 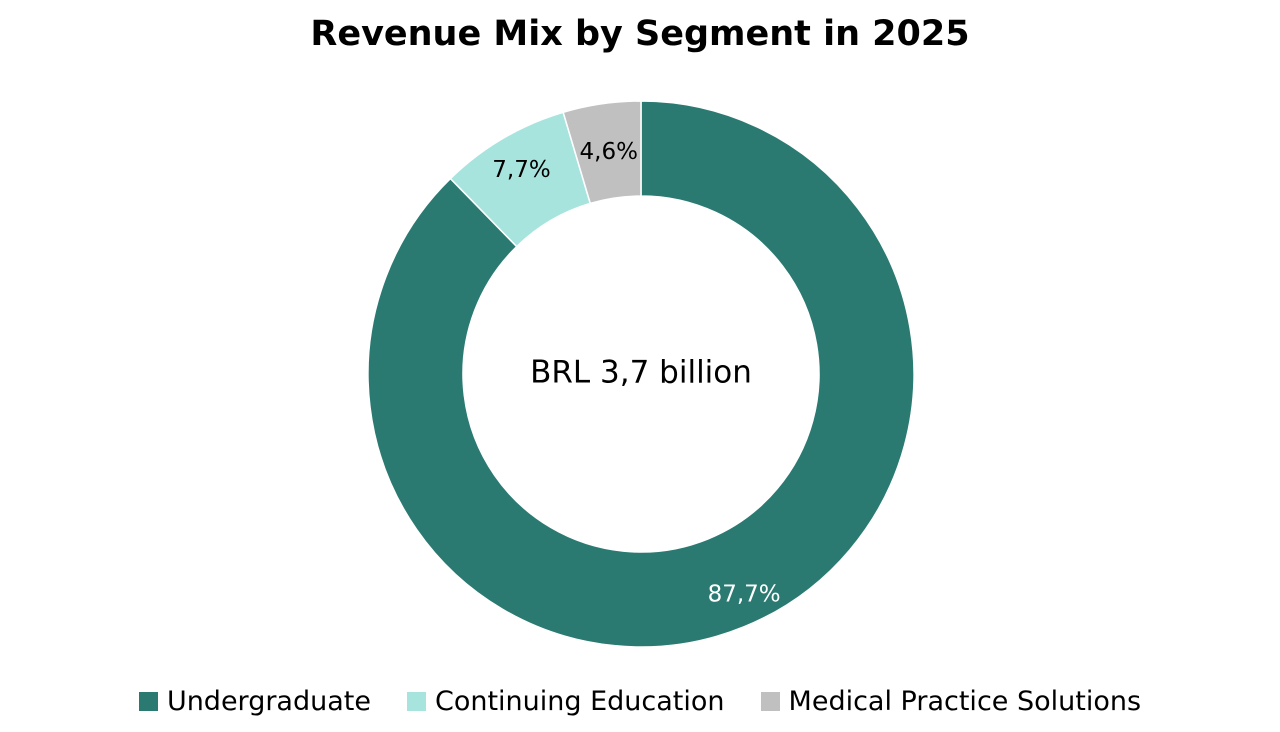 I want to click on data-label-medical-practice-solutions: 4,6%, so click(x=609, y=152).